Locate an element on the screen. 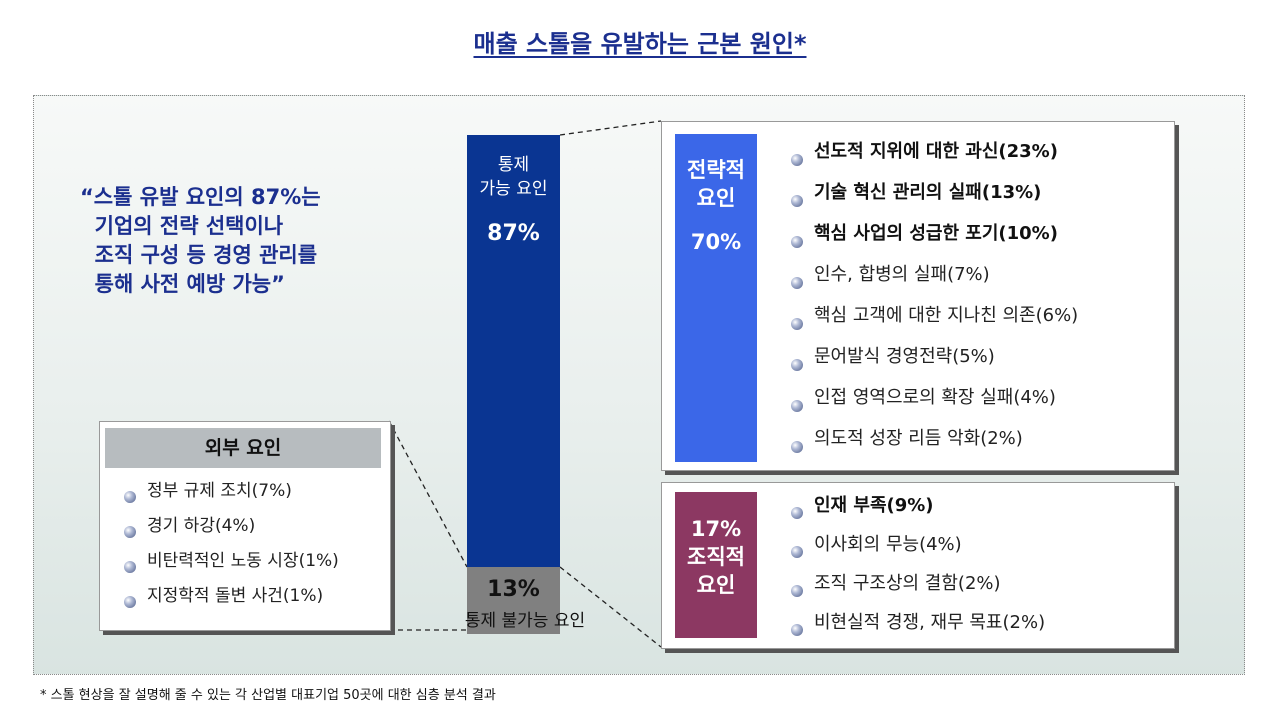 This screenshot has width=1280, height=707. organizational-tag: 17% 조직적 요인 is located at coordinates (716, 565).